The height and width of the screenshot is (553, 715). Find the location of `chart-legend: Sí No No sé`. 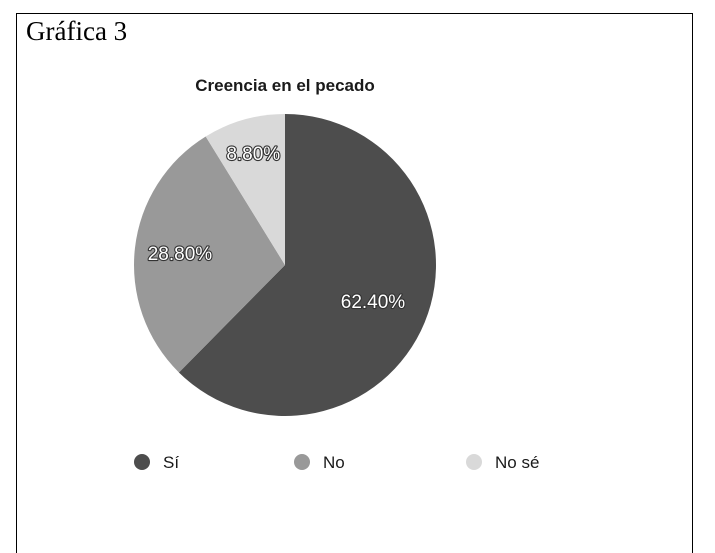

chart-legend: Sí No No sé is located at coordinates (336, 462).